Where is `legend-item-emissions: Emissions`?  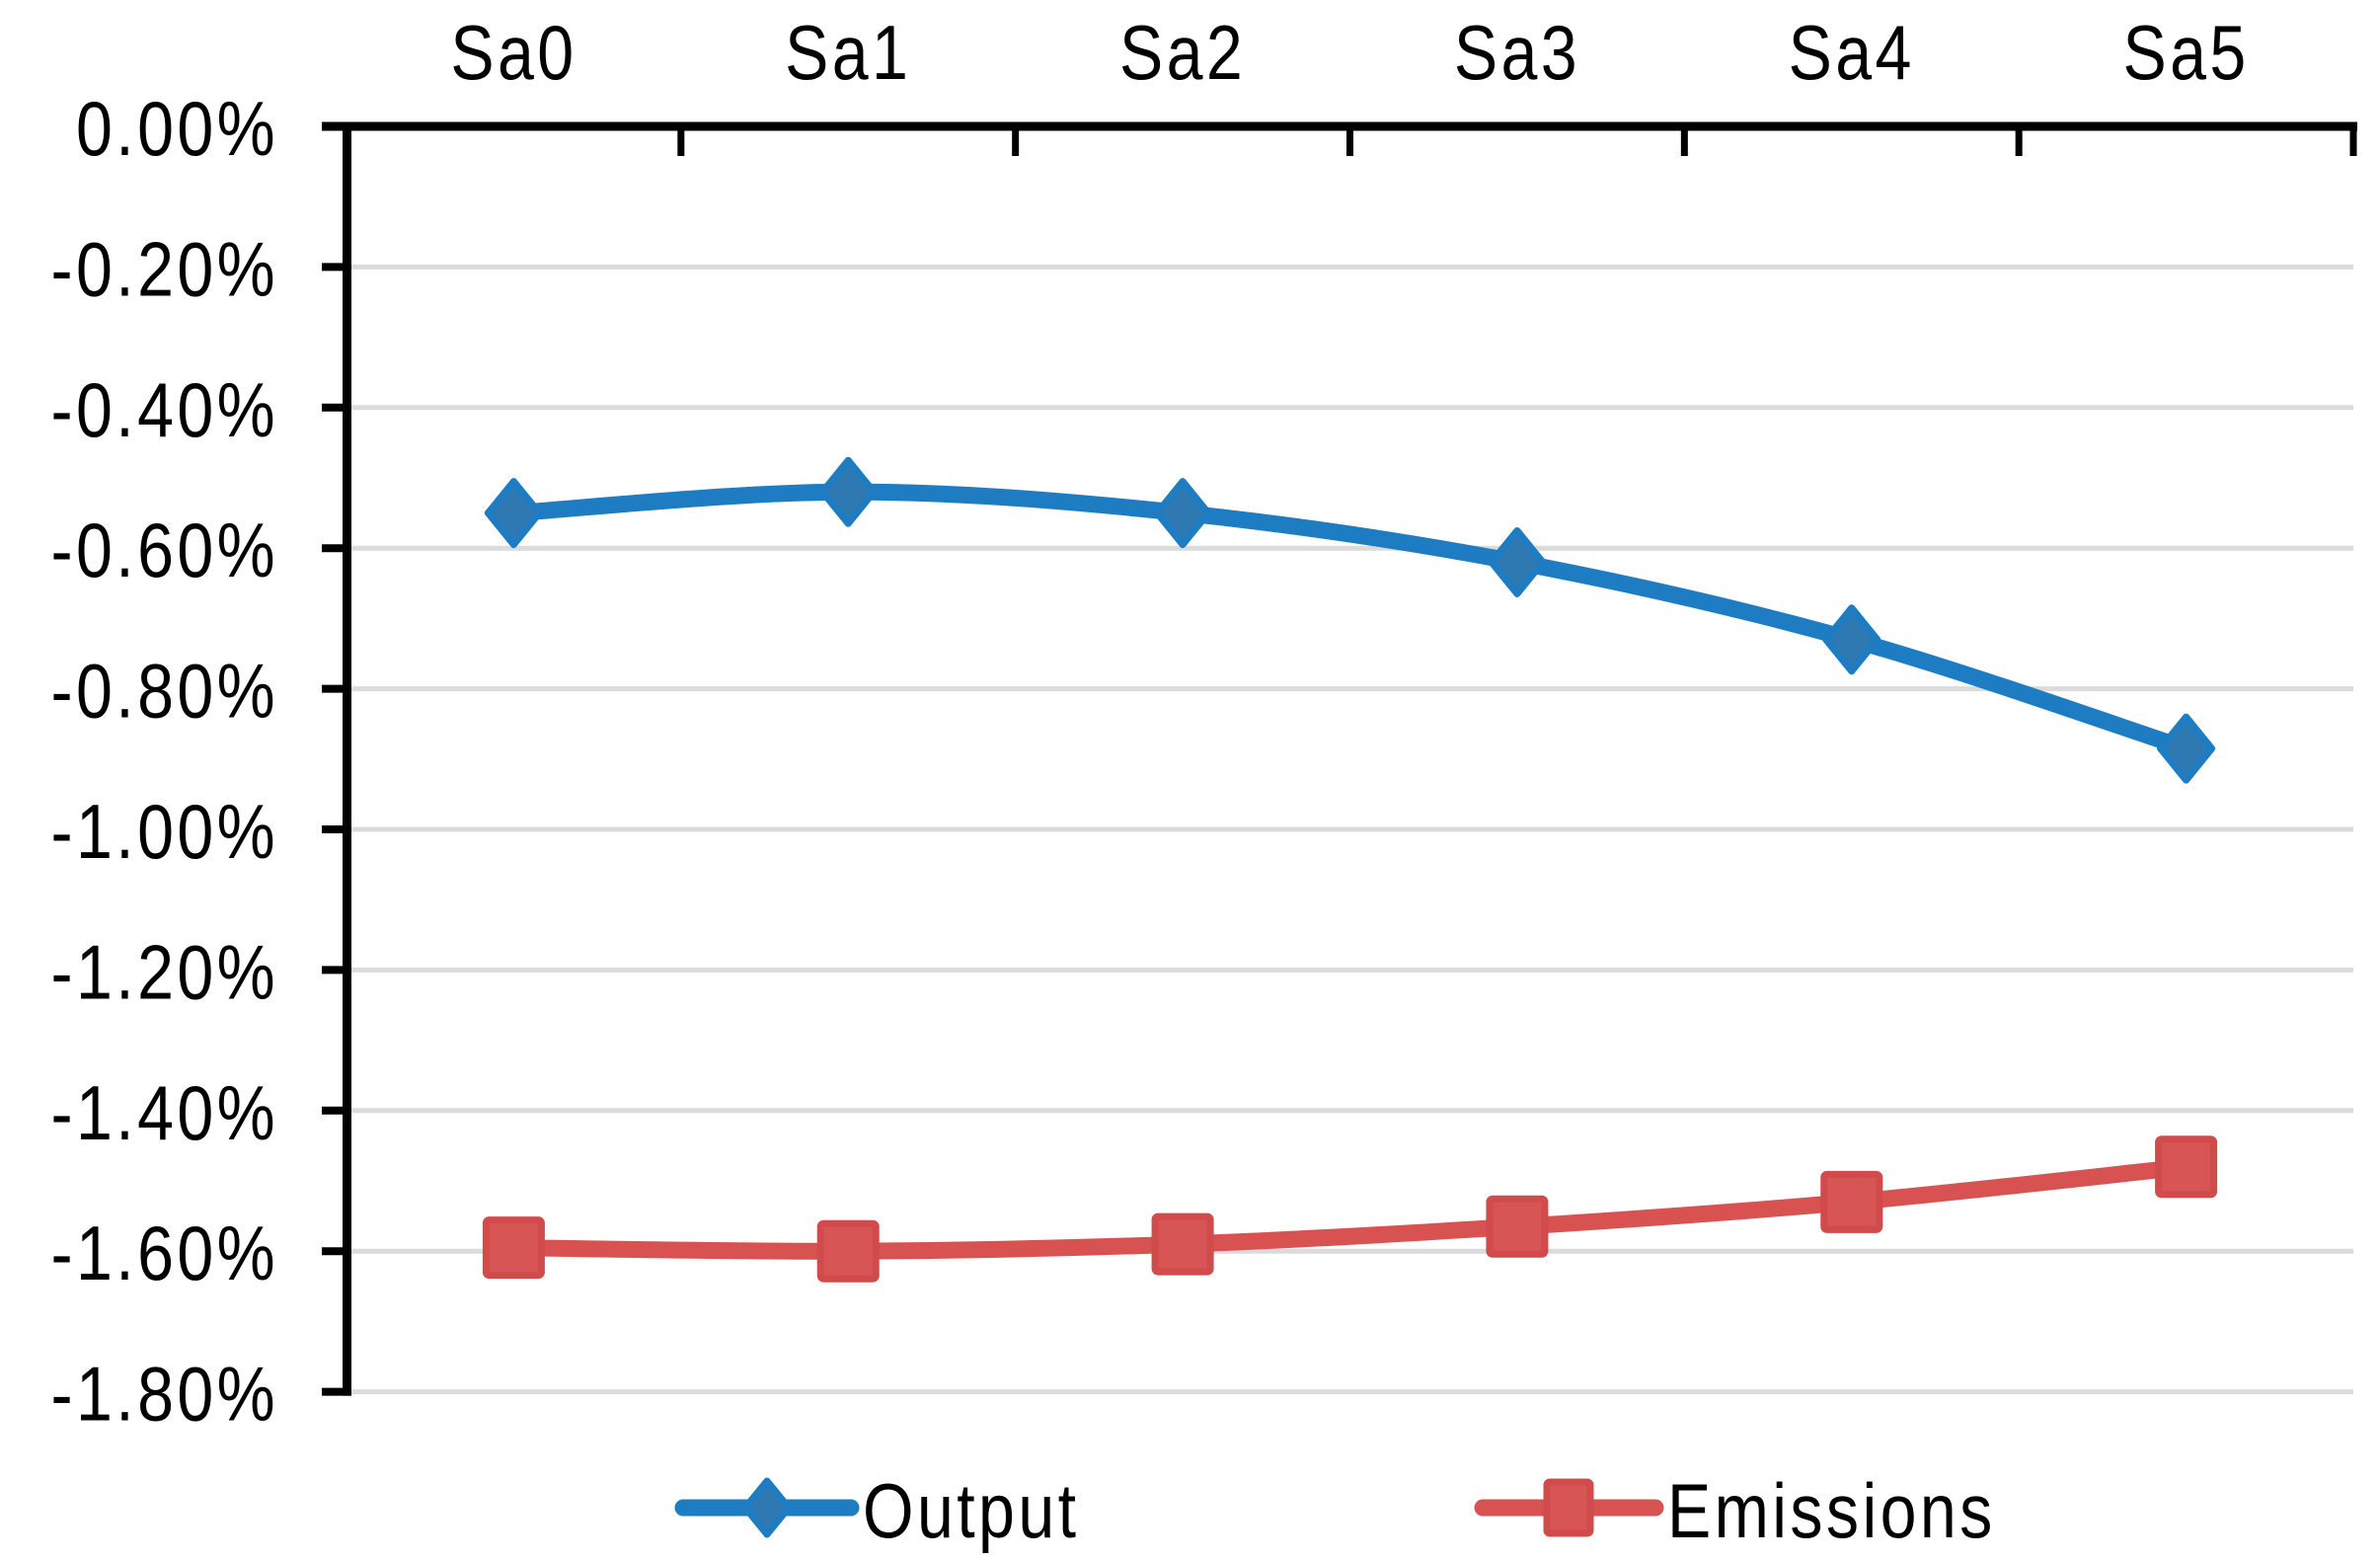
legend-item-emissions: Emissions is located at coordinates (1735, 1511).